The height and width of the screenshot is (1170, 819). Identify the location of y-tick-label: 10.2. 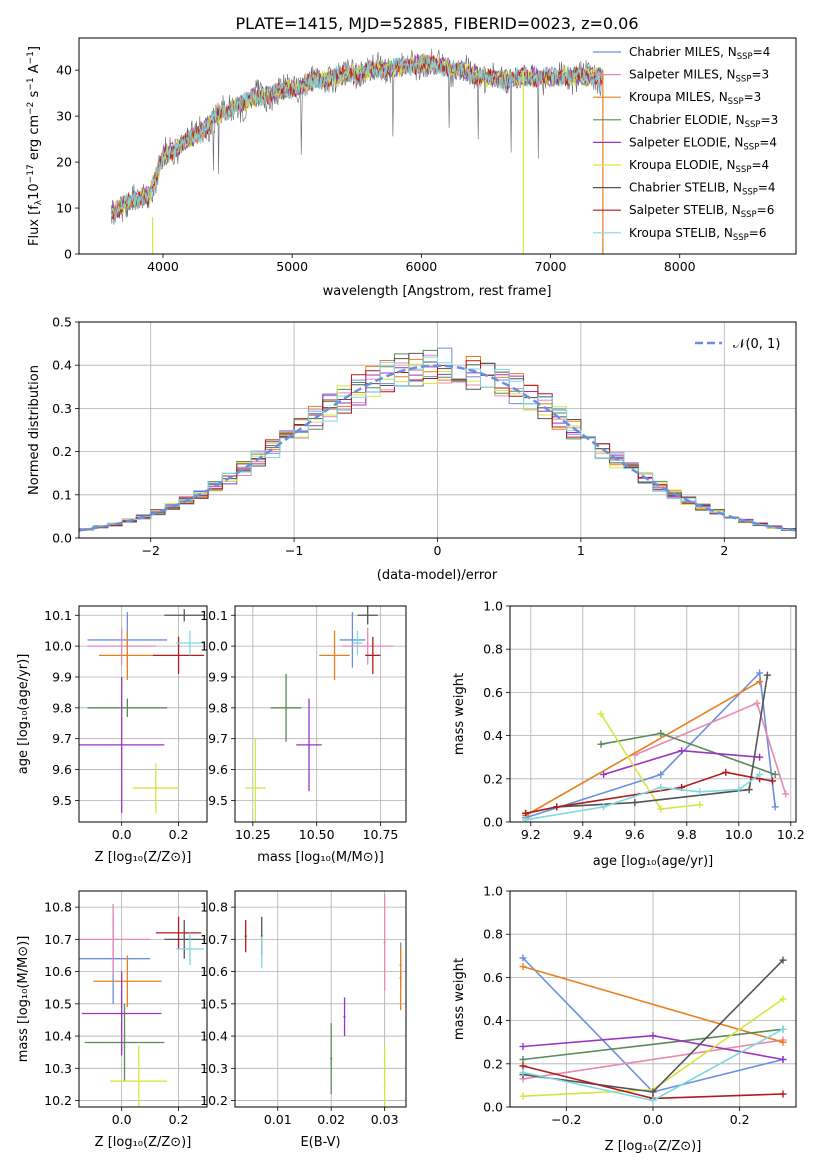
(58, 1100).